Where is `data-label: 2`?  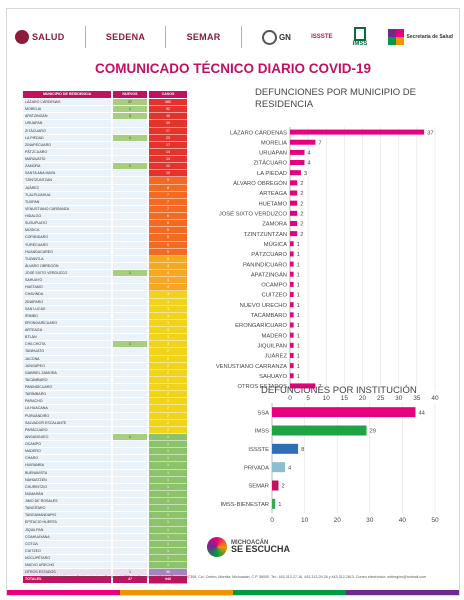 data-label: 2 is located at coordinates (301, 184).